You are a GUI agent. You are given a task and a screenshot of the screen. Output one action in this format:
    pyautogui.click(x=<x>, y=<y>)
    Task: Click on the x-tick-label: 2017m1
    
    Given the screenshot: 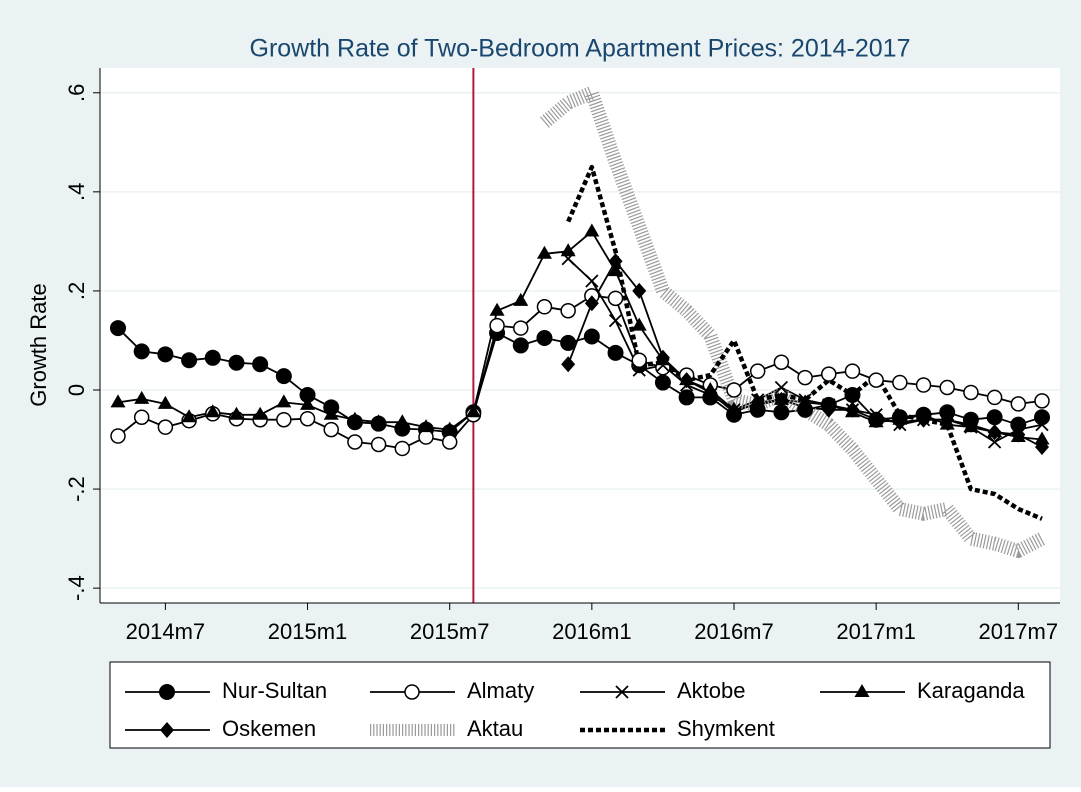 What is the action you would take?
    pyautogui.click(x=876, y=631)
    